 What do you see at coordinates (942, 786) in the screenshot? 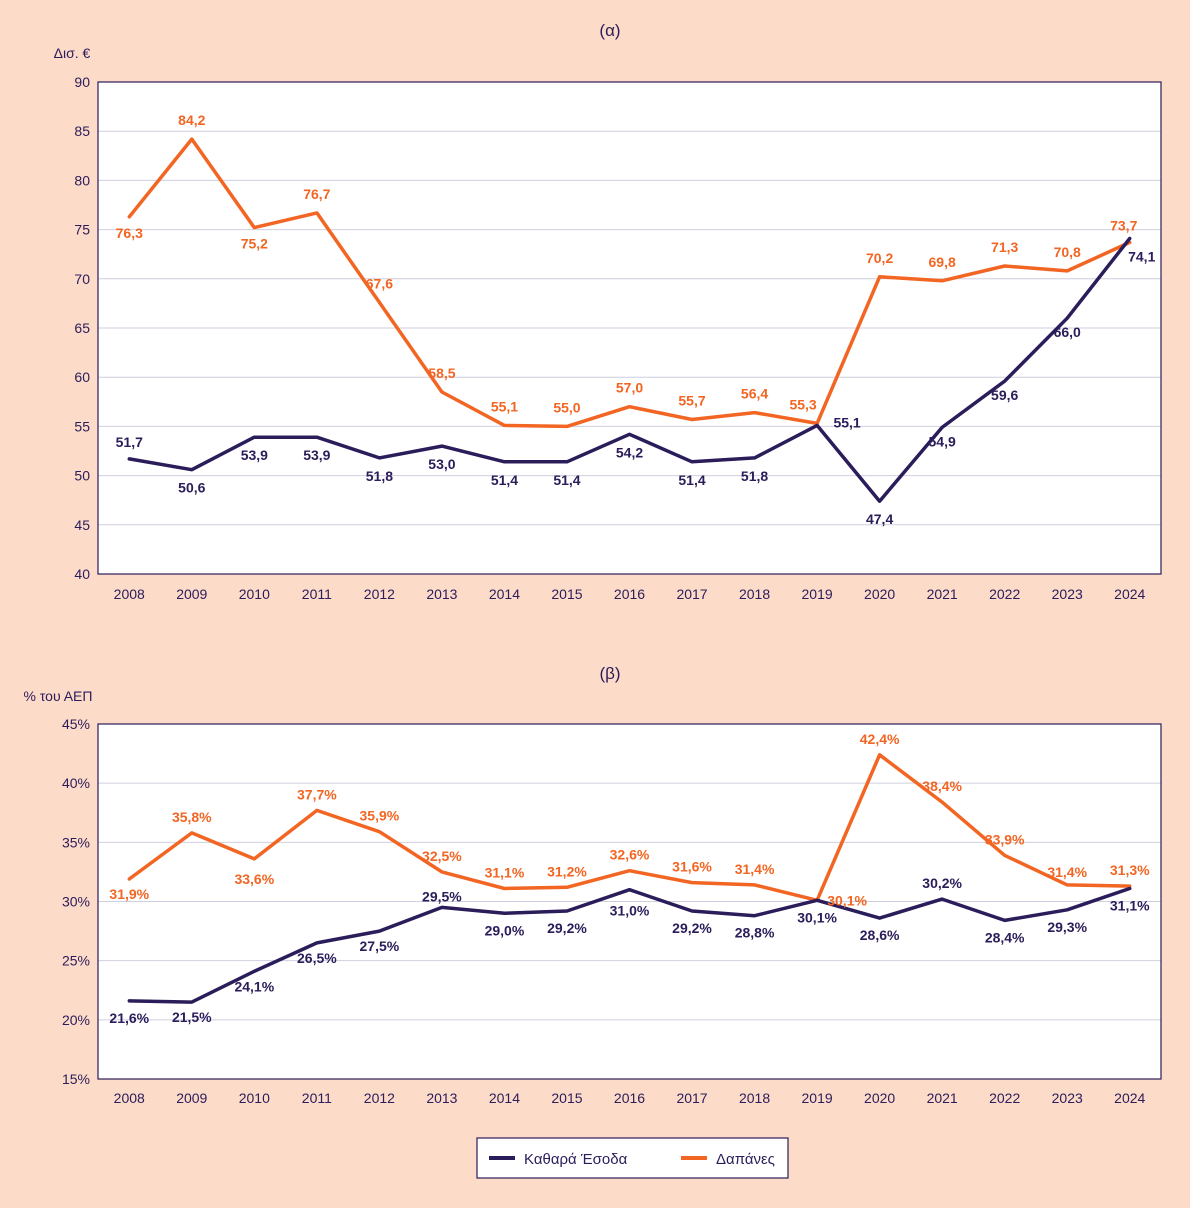
I see `chart-b-expenditure-data-label: 38,4%` at bounding box center [942, 786].